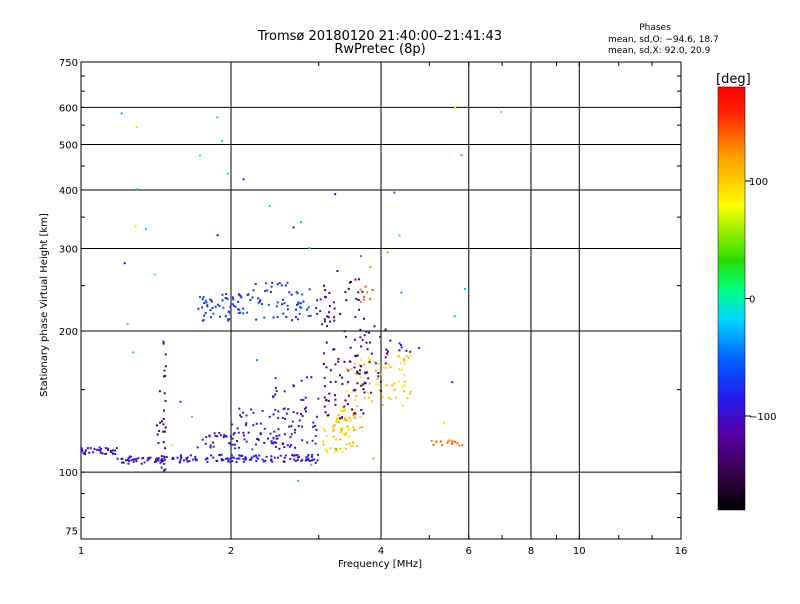 This screenshot has width=800, height=604. What do you see at coordinates (71, 532) in the screenshot?
I see `y-tick-label: 75` at bounding box center [71, 532].